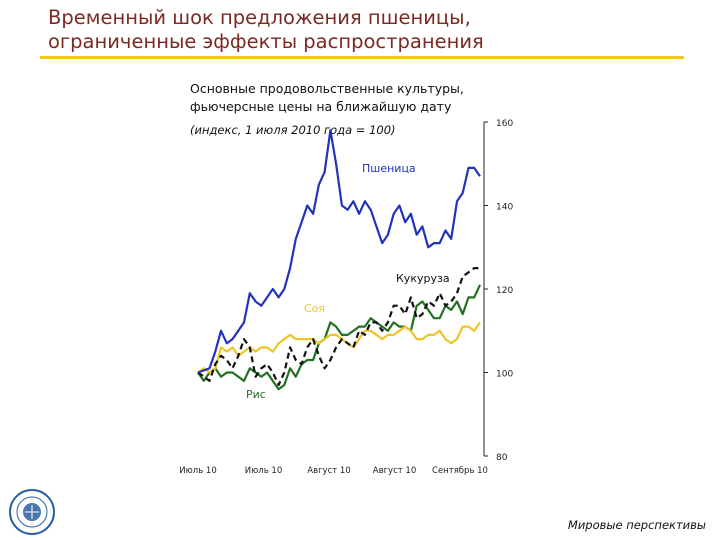  What do you see at coordinates (362, 57) in the screenshot?
I see `title-underline` at bounding box center [362, 57].